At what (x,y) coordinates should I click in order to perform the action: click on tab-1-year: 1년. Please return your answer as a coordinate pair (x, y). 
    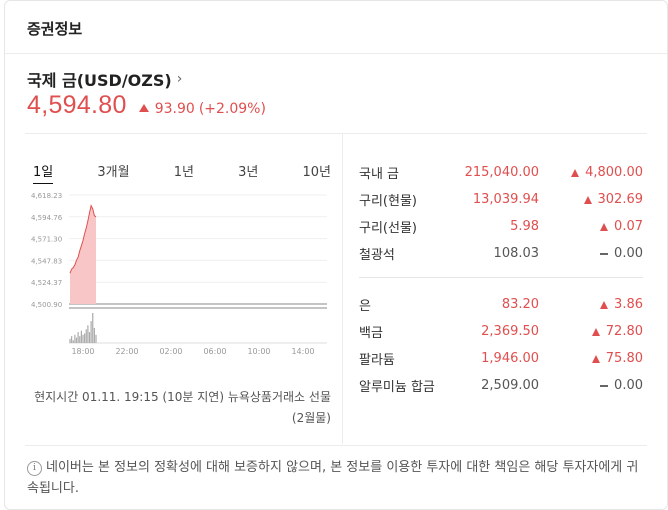
    Looking at the image, I should click on (183, 172).